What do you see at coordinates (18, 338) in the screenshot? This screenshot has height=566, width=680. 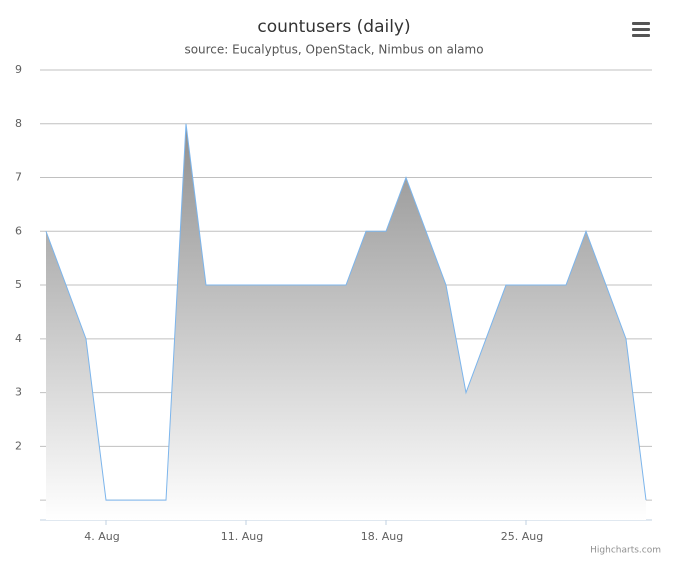 I see `y-tick-label: 4` at bounding box center [18, 338].